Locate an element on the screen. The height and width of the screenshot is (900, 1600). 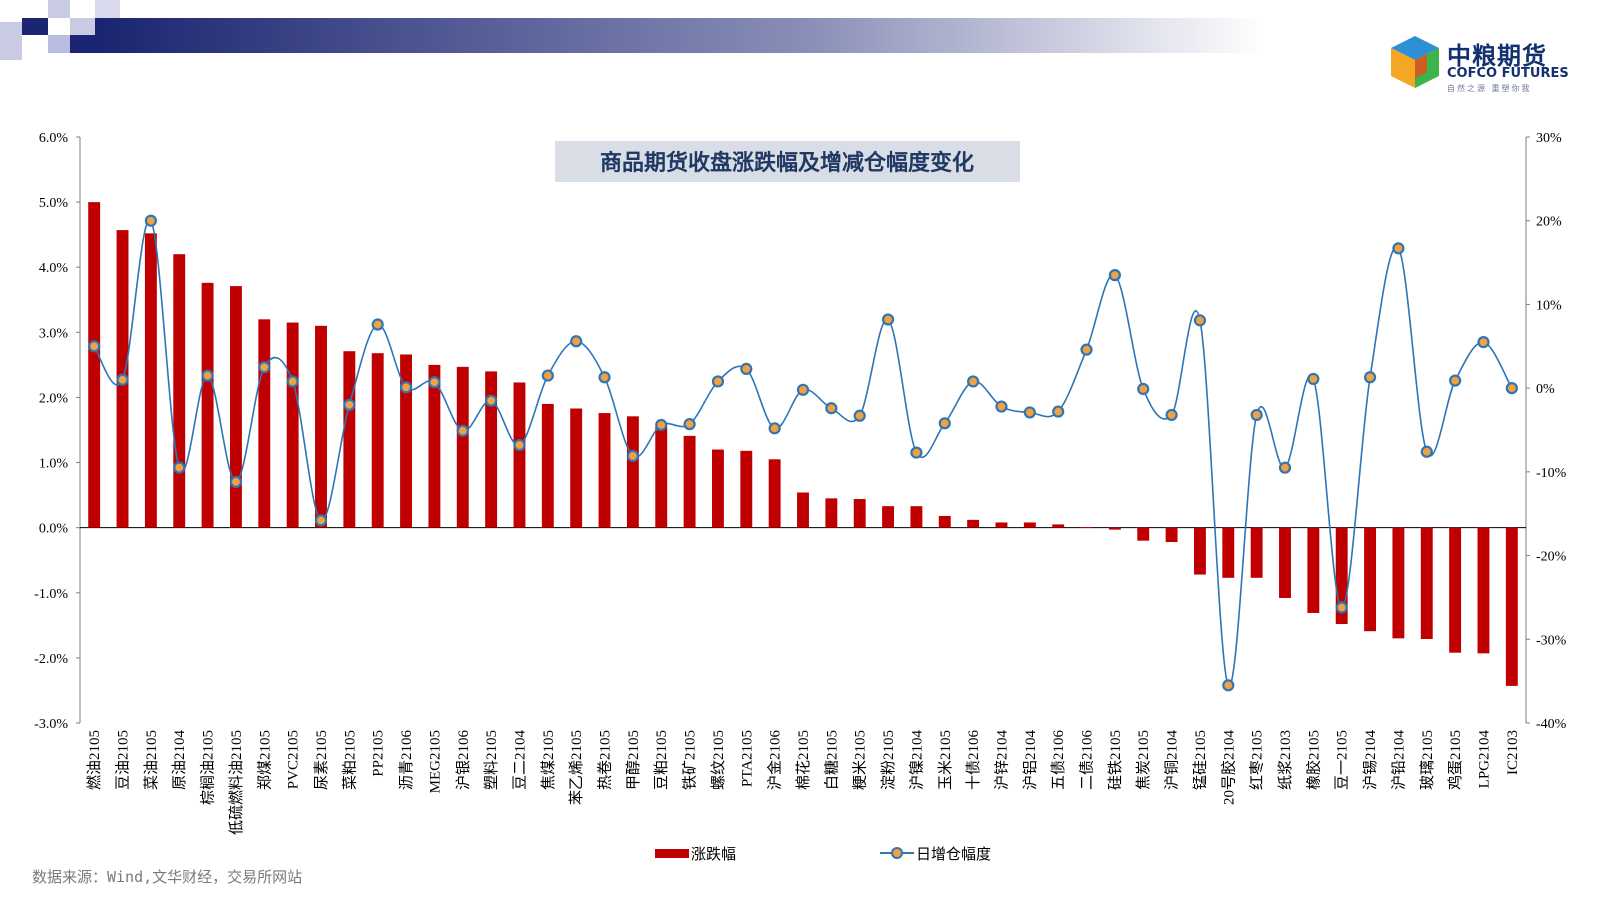
category-label: 铁矿2105 is located at coordinates (690, 760).